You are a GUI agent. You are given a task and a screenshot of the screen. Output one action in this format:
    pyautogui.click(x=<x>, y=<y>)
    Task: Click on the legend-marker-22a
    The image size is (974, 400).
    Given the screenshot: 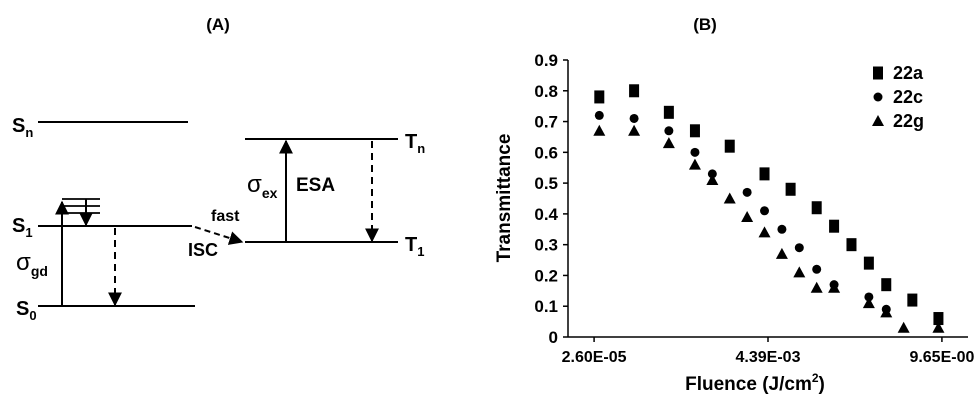 What is the action you would take?
    pyautogui.click(x=878, y=73)
    